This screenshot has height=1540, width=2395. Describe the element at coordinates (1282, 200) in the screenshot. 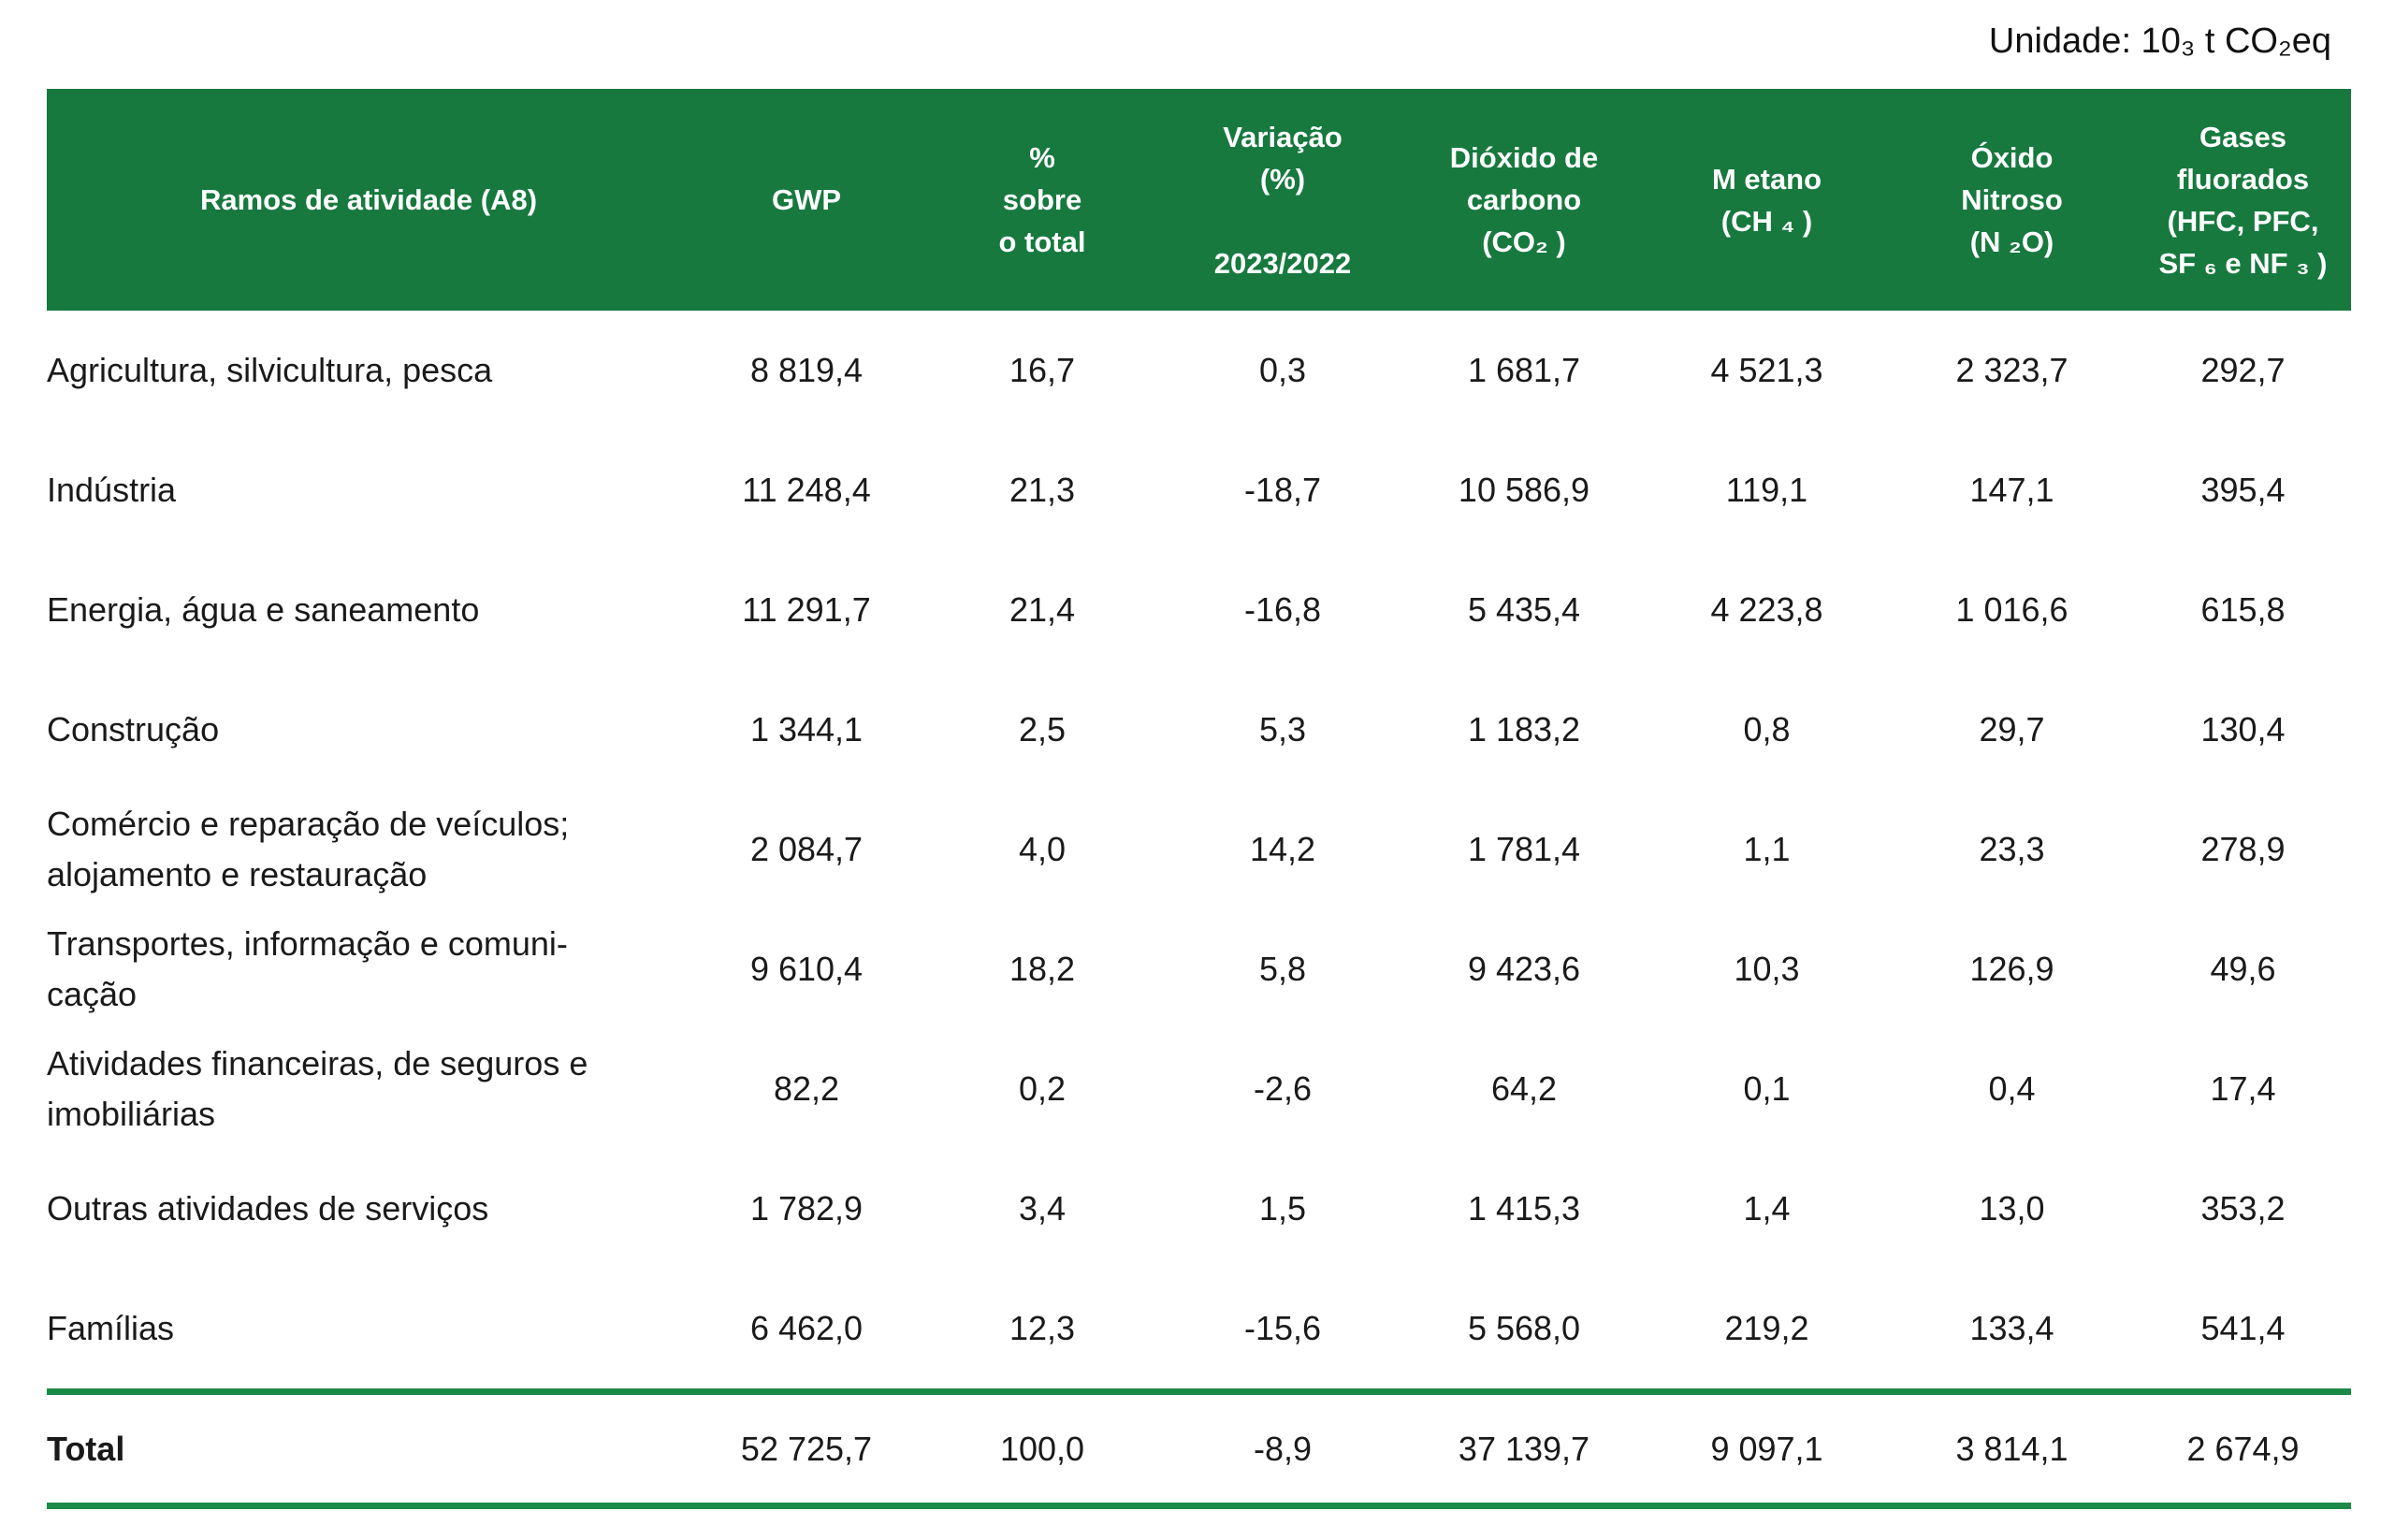

I see `col-header-variacao: Variação (%) 2023/2022` at that location.